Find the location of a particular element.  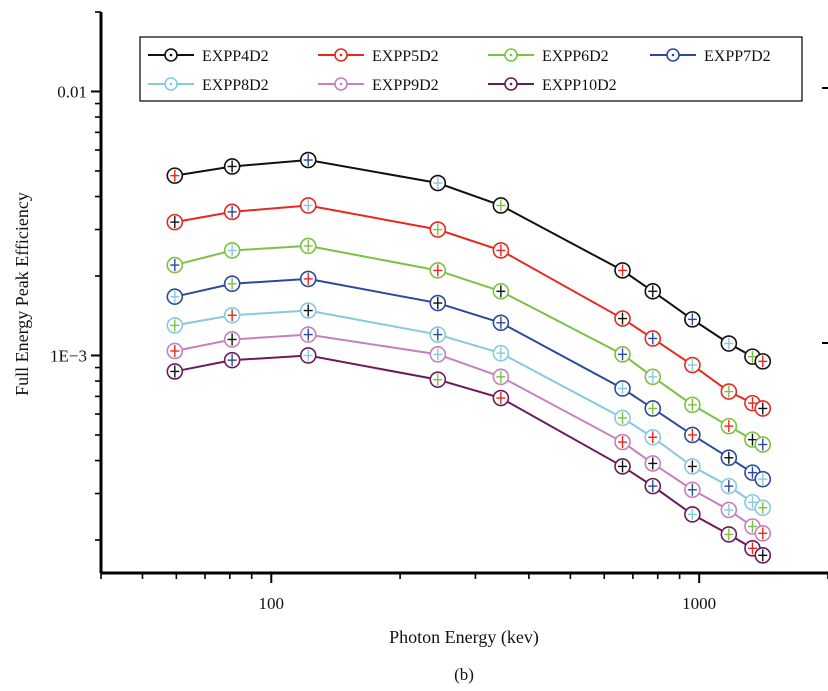

legend-label: EXPP9D2 is located at coordinates (405, 85).